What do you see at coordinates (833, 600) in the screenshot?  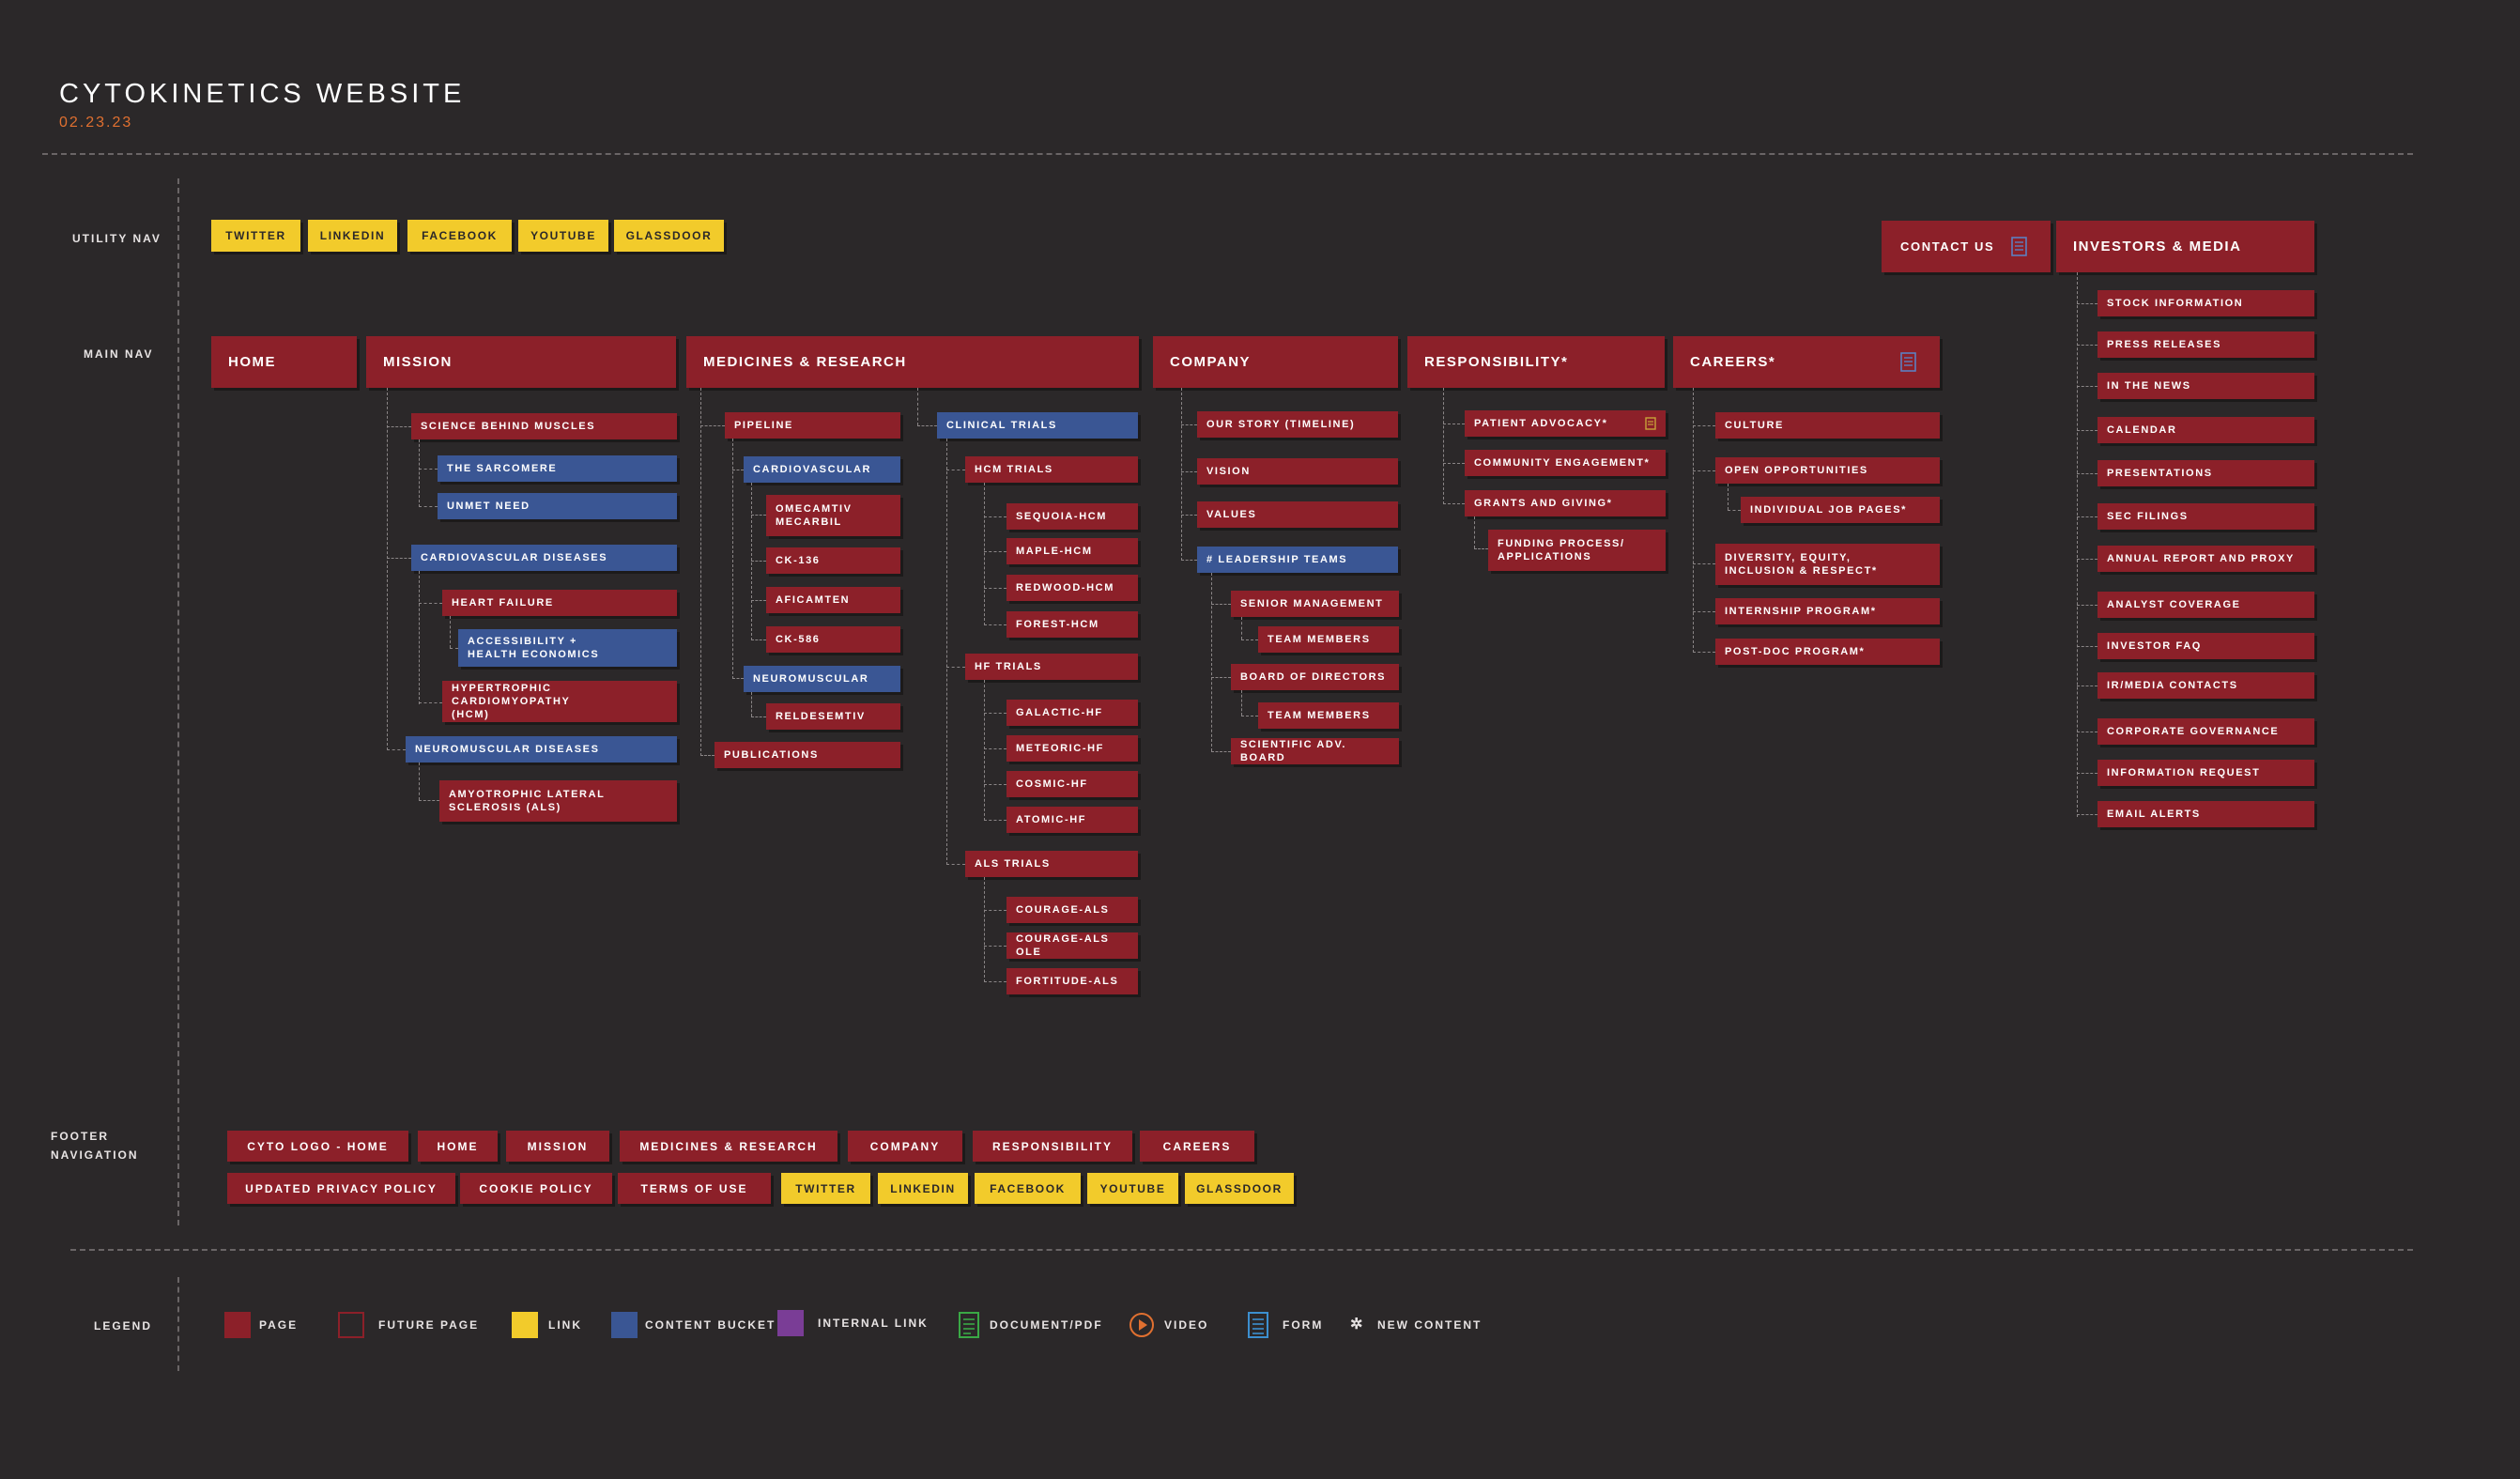 I see `nav-aficamten: AFICAMTEN` at bounding box center [833, 600].